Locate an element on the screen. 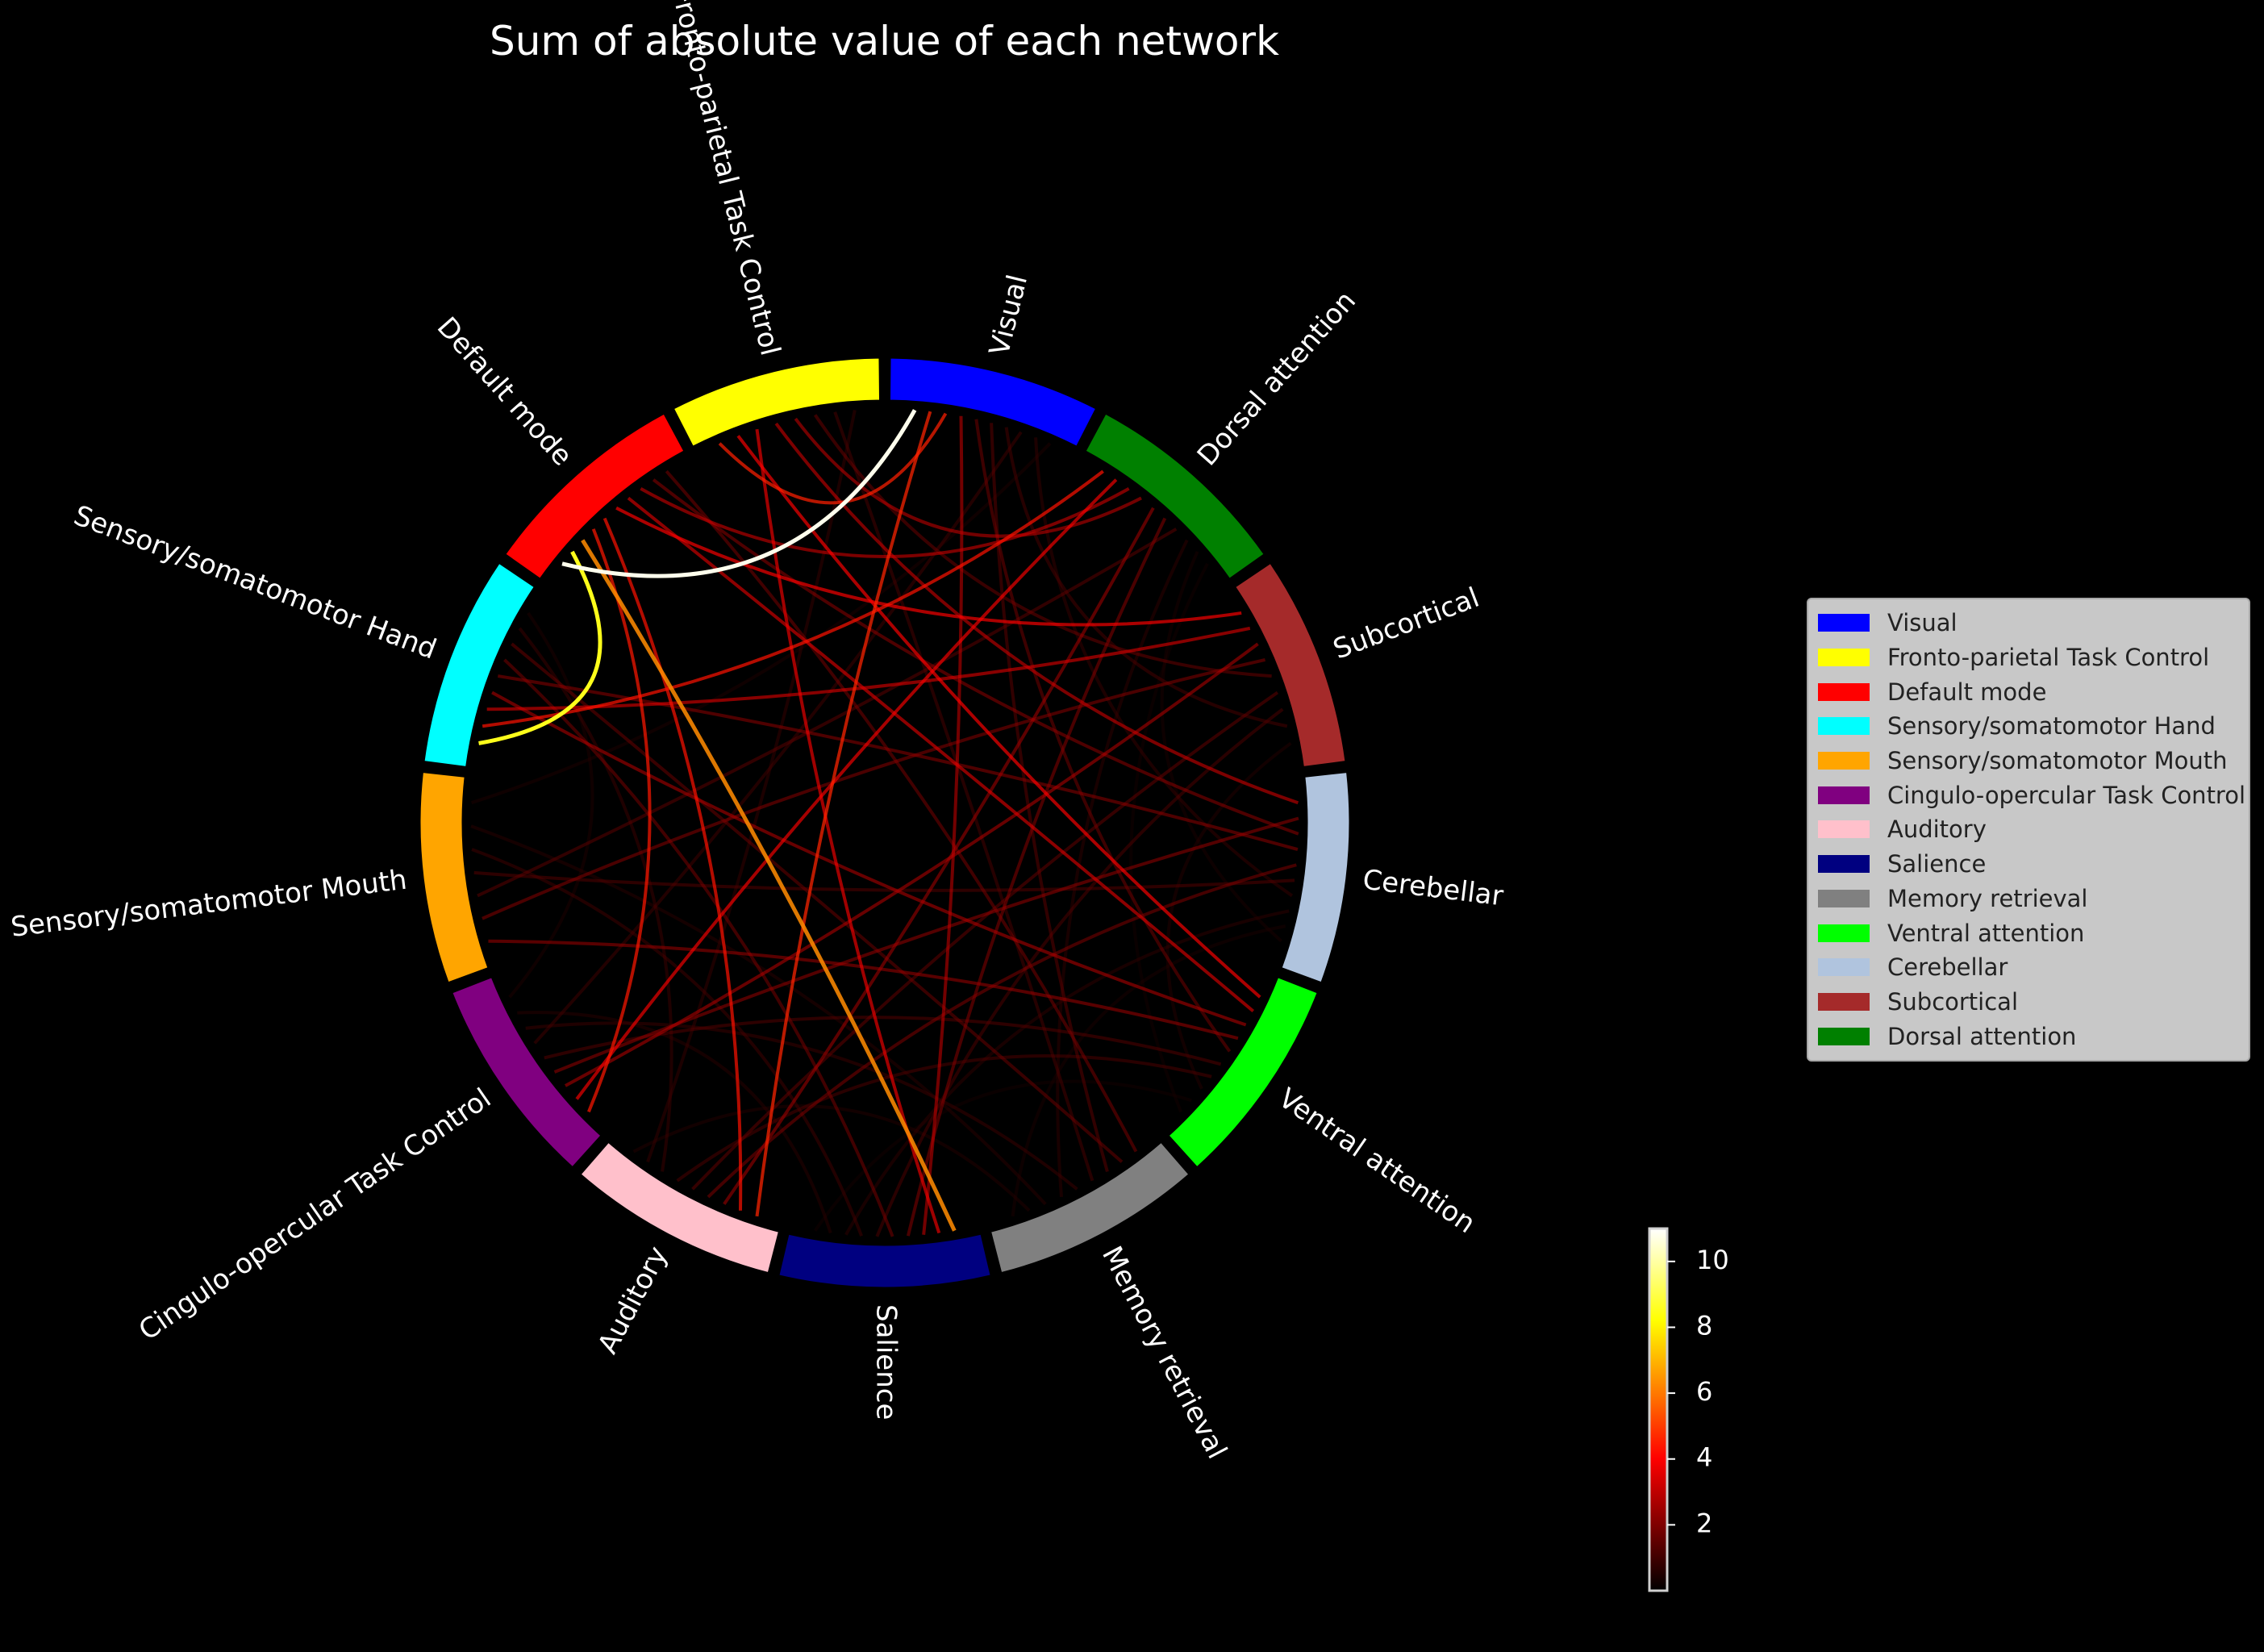 This screenshot has width=2264, height=1652. chord-default-mode-auditory is located at coordinates (672, 864).